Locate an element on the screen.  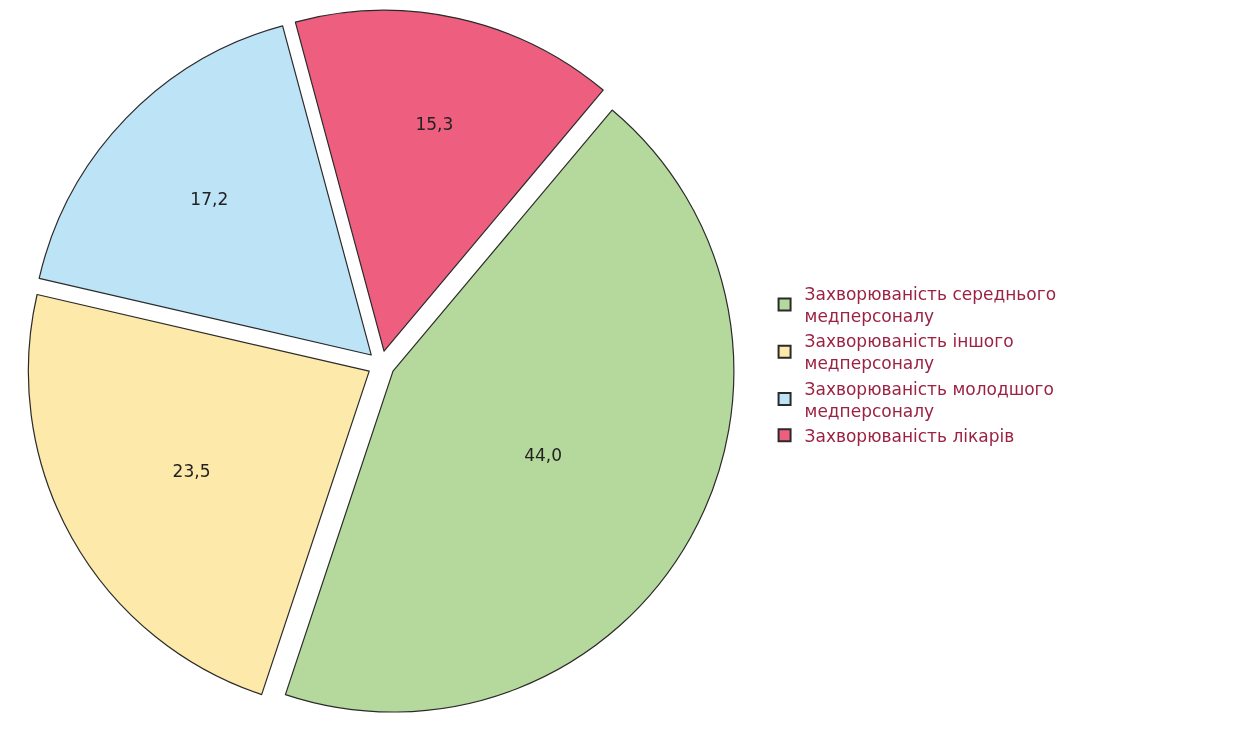
legend-label: Захворюваність іншого медперсоналу is located at coordinates (909, 352).